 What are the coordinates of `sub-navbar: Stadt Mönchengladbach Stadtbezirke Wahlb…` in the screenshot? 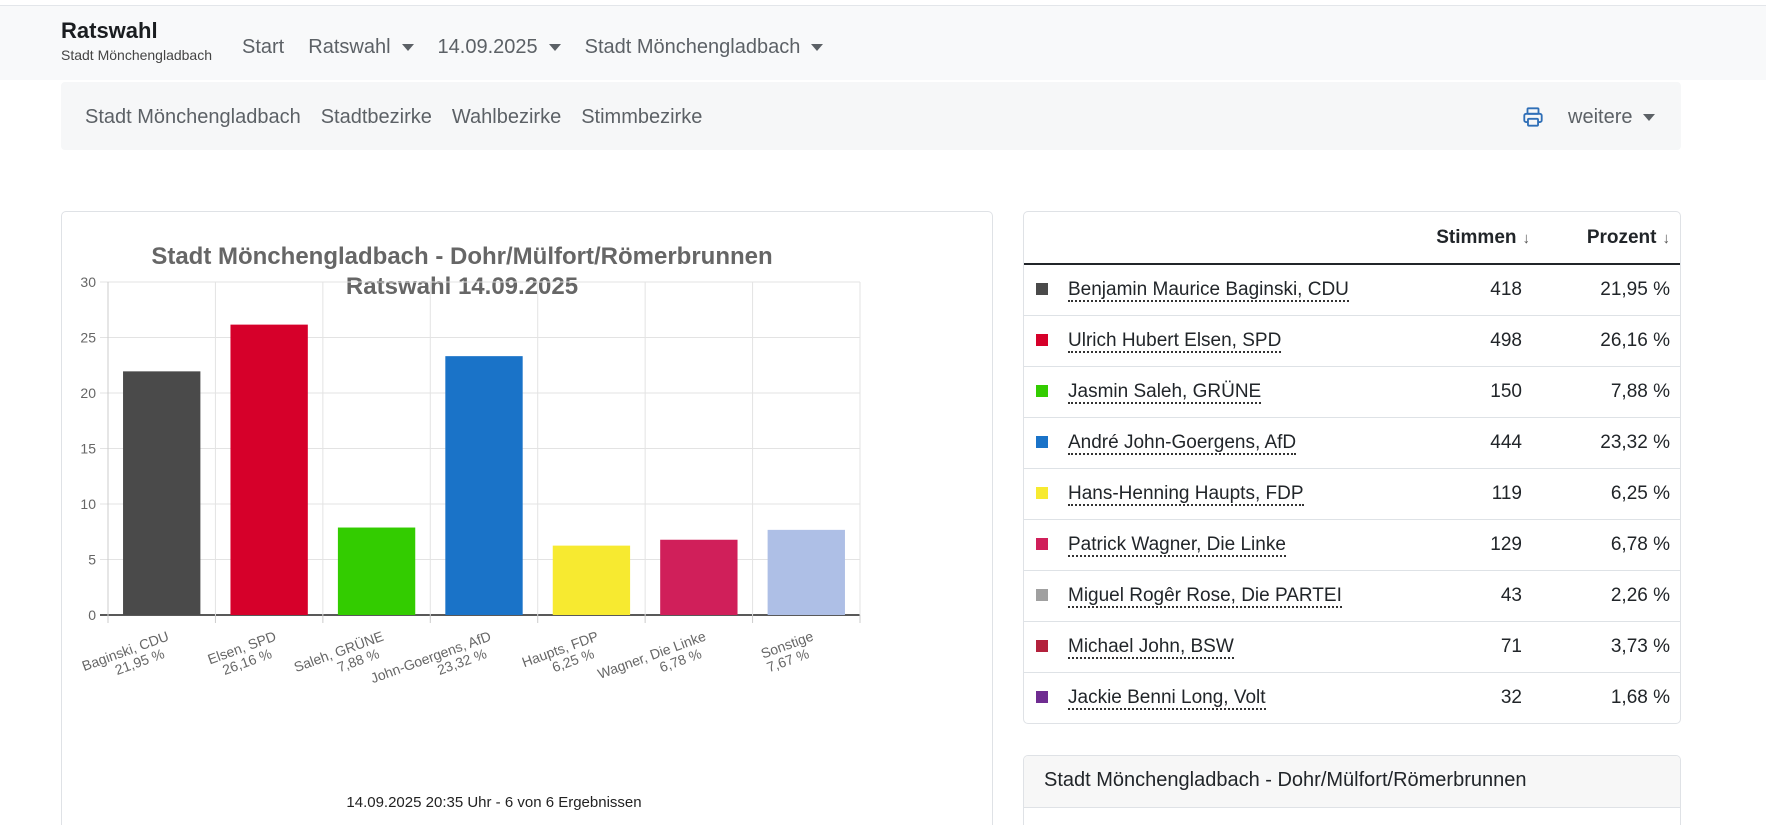 It's located at (871, 116).